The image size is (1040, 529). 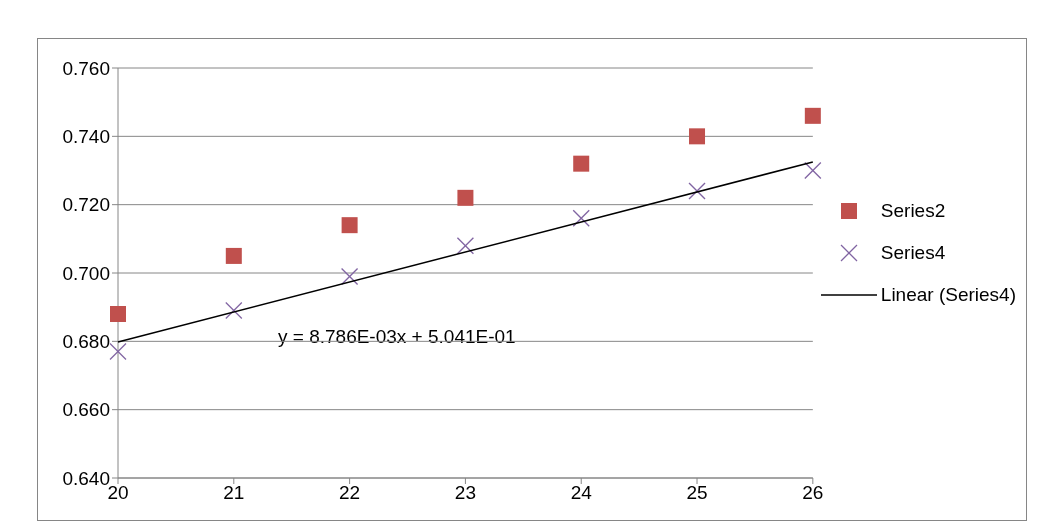 What do you see at coordinates (397, 337) in the screenshot?
I see `annotation: y = 8.786E-03x + 5.041E-01` at bounding box center [397, 337].